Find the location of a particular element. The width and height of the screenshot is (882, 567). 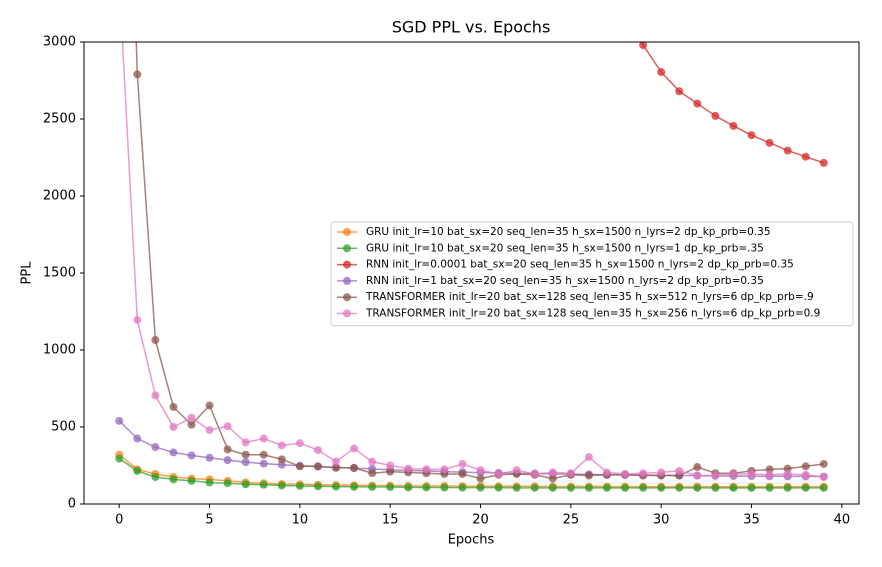

x-tick-label: 20 is located at coordinates (480, 520).